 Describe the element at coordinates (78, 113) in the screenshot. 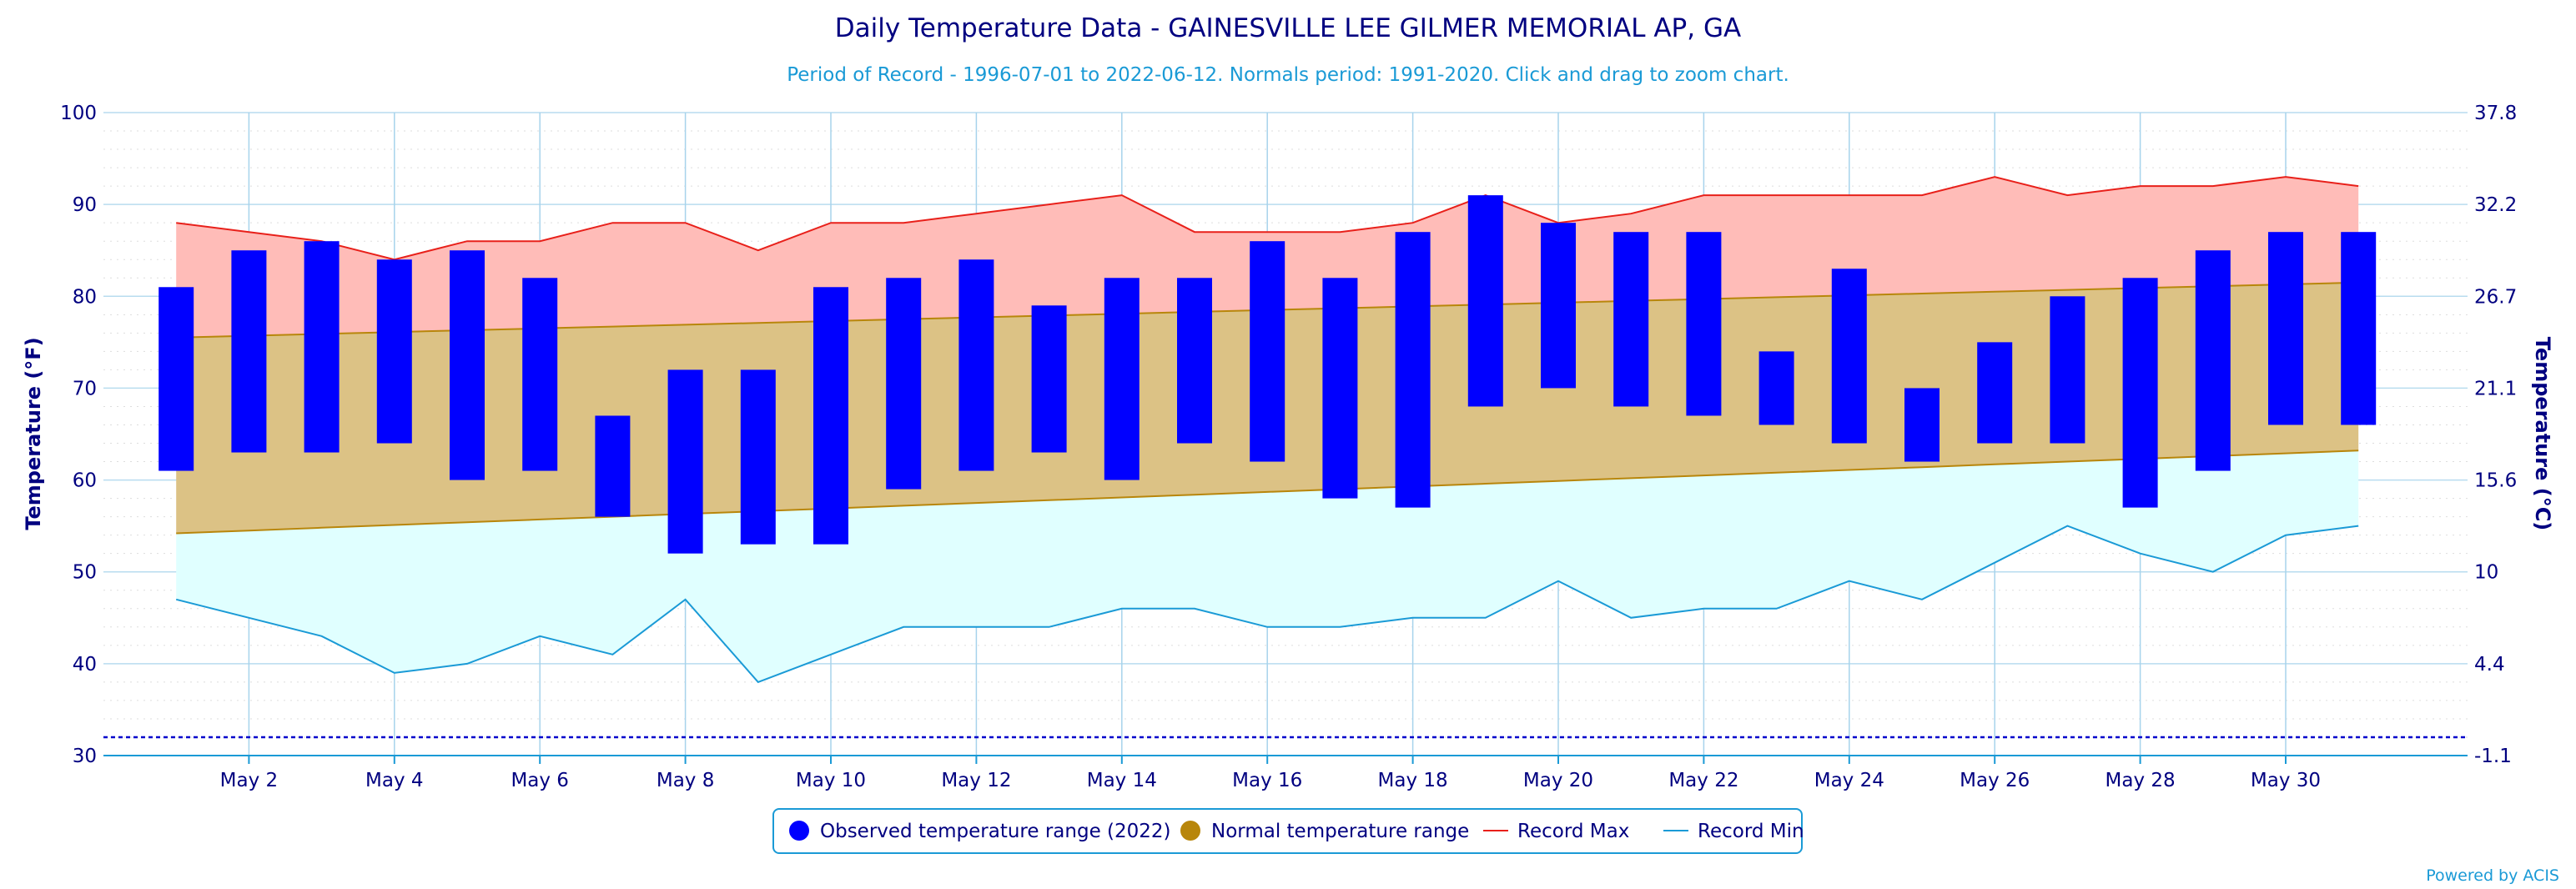

I see `y-tick-label-left: 100` at that location.